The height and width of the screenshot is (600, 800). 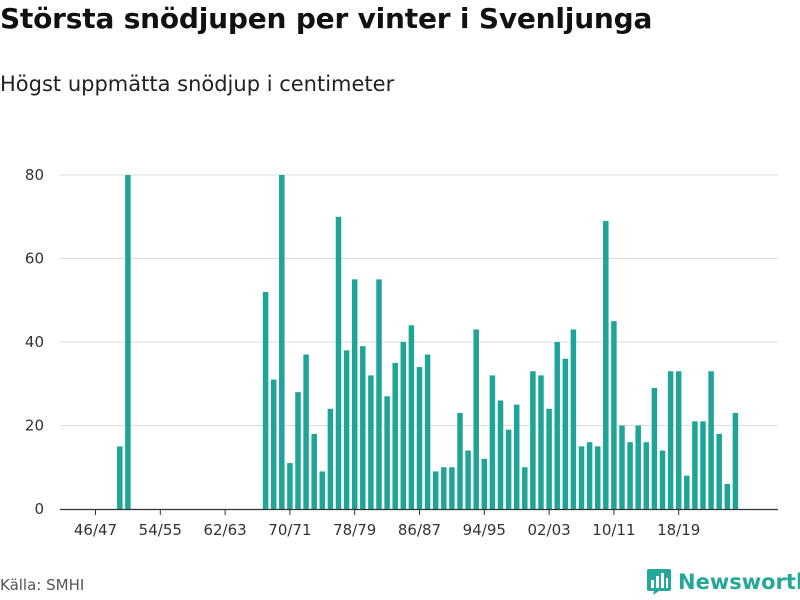 What do you see at coordinates (282, 342) in the screenshot?
I see `bar-69/70` at bounding box center [282, 342].